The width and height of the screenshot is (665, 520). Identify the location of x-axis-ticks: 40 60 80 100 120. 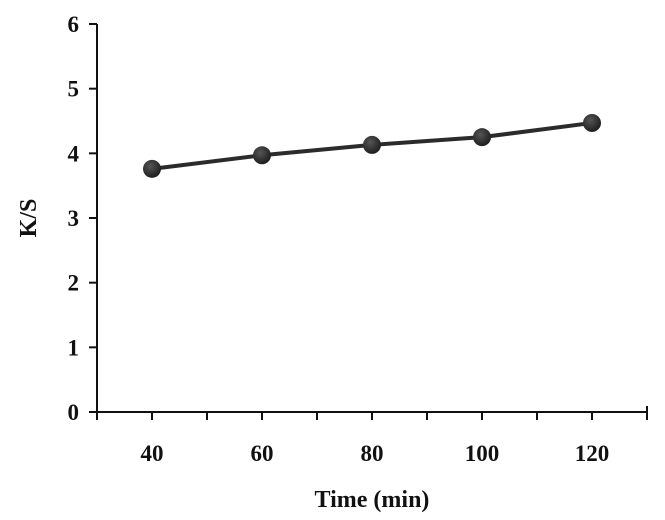
(372, 439).